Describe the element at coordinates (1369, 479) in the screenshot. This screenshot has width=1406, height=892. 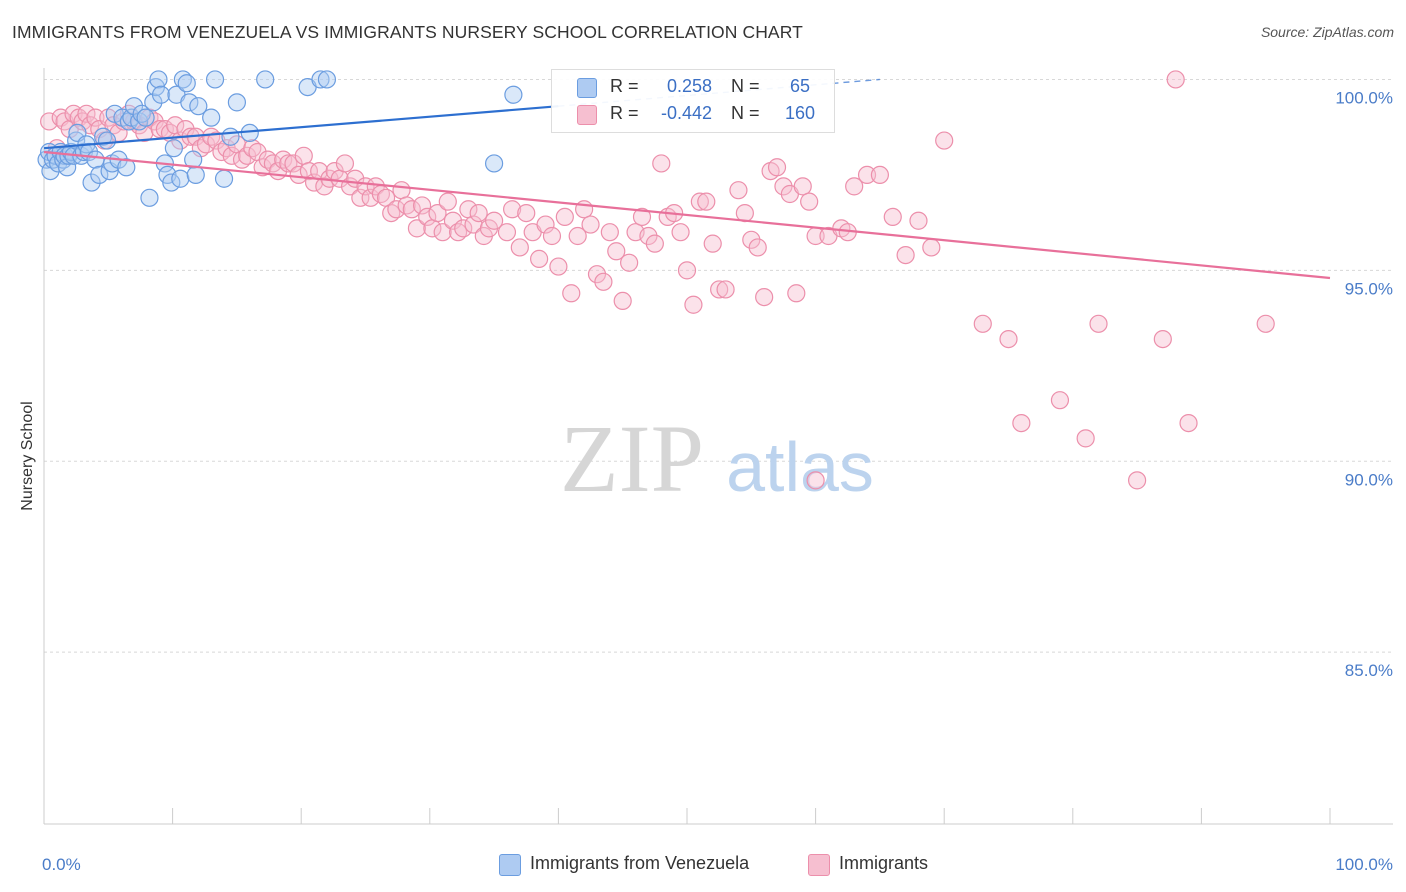
I see `y-tick-label: 90.0%` at that location.